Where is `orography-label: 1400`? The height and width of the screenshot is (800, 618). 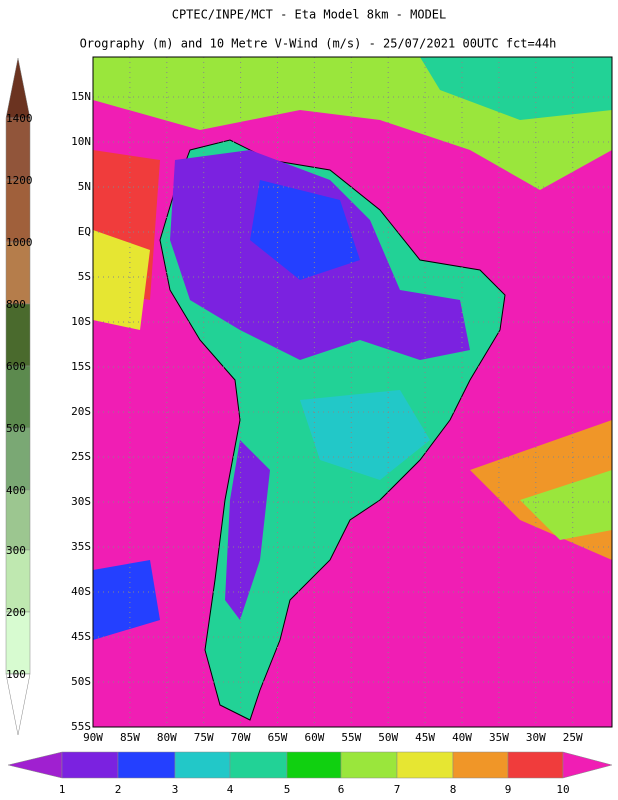
orography-label: 1400 is located at coordinates (19, 118).